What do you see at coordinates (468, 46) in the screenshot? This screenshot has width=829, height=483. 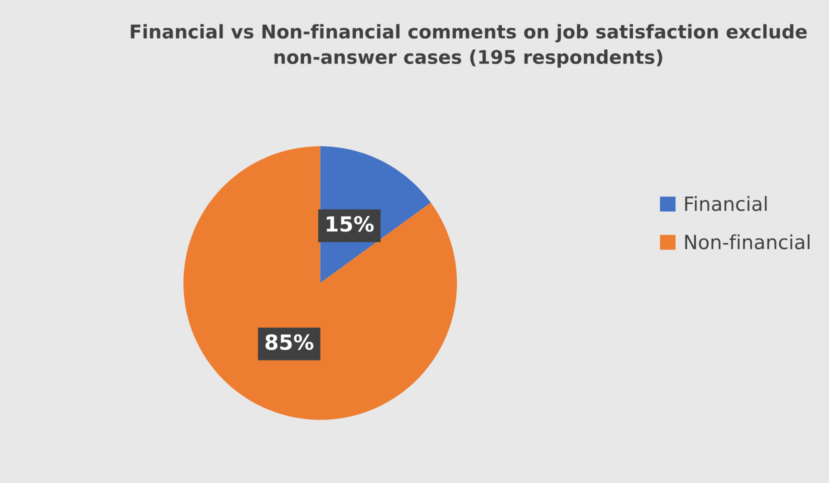 I see `chart-title: Financial vs Non-financial comments on job satisfaction exclude non-answer cases (195 respondents)` at bounding box center [468, 46].